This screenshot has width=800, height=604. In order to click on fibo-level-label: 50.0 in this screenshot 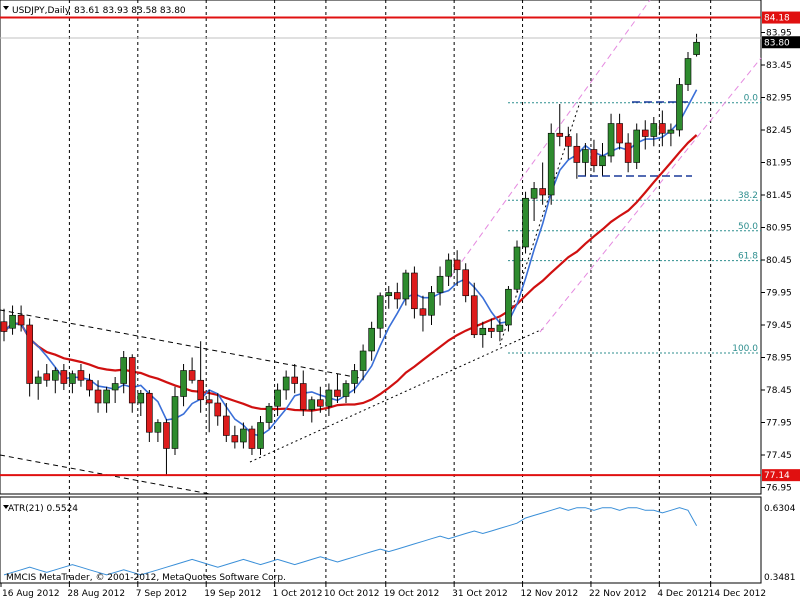, I will do `click(748, 227)`.